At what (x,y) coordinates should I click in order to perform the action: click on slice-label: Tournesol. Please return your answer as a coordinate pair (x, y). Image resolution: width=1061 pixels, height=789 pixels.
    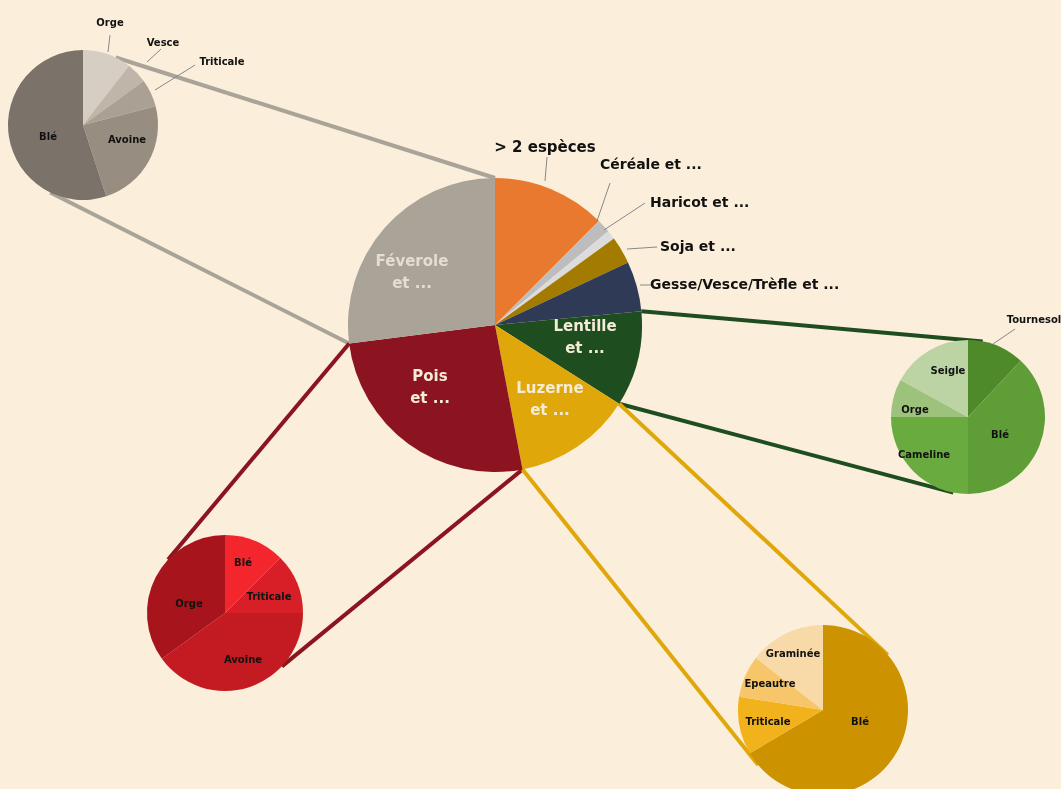
    Looking at the image, I should click on (1033, 319).